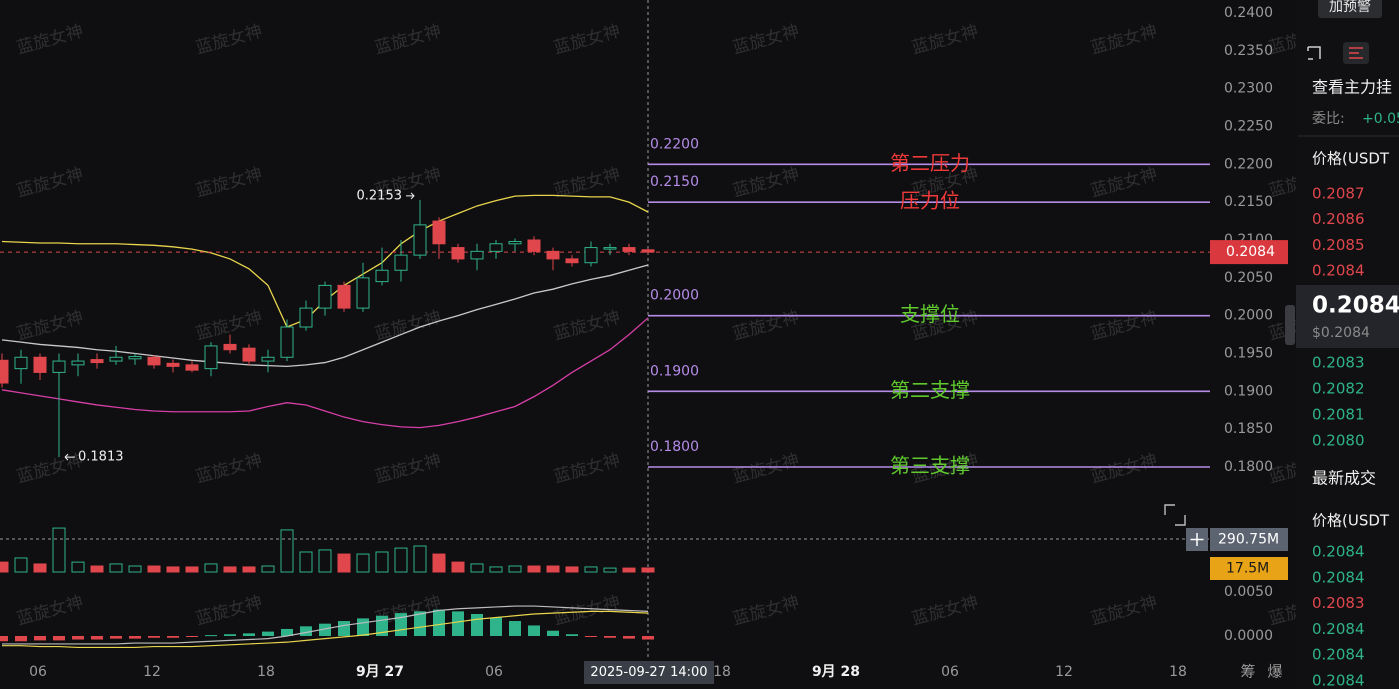 This screenshot has width=1399, height=689. Describe the element at coordinates (930, 466) in the screenshot. I see `level-text: 第三支撑` at that location.